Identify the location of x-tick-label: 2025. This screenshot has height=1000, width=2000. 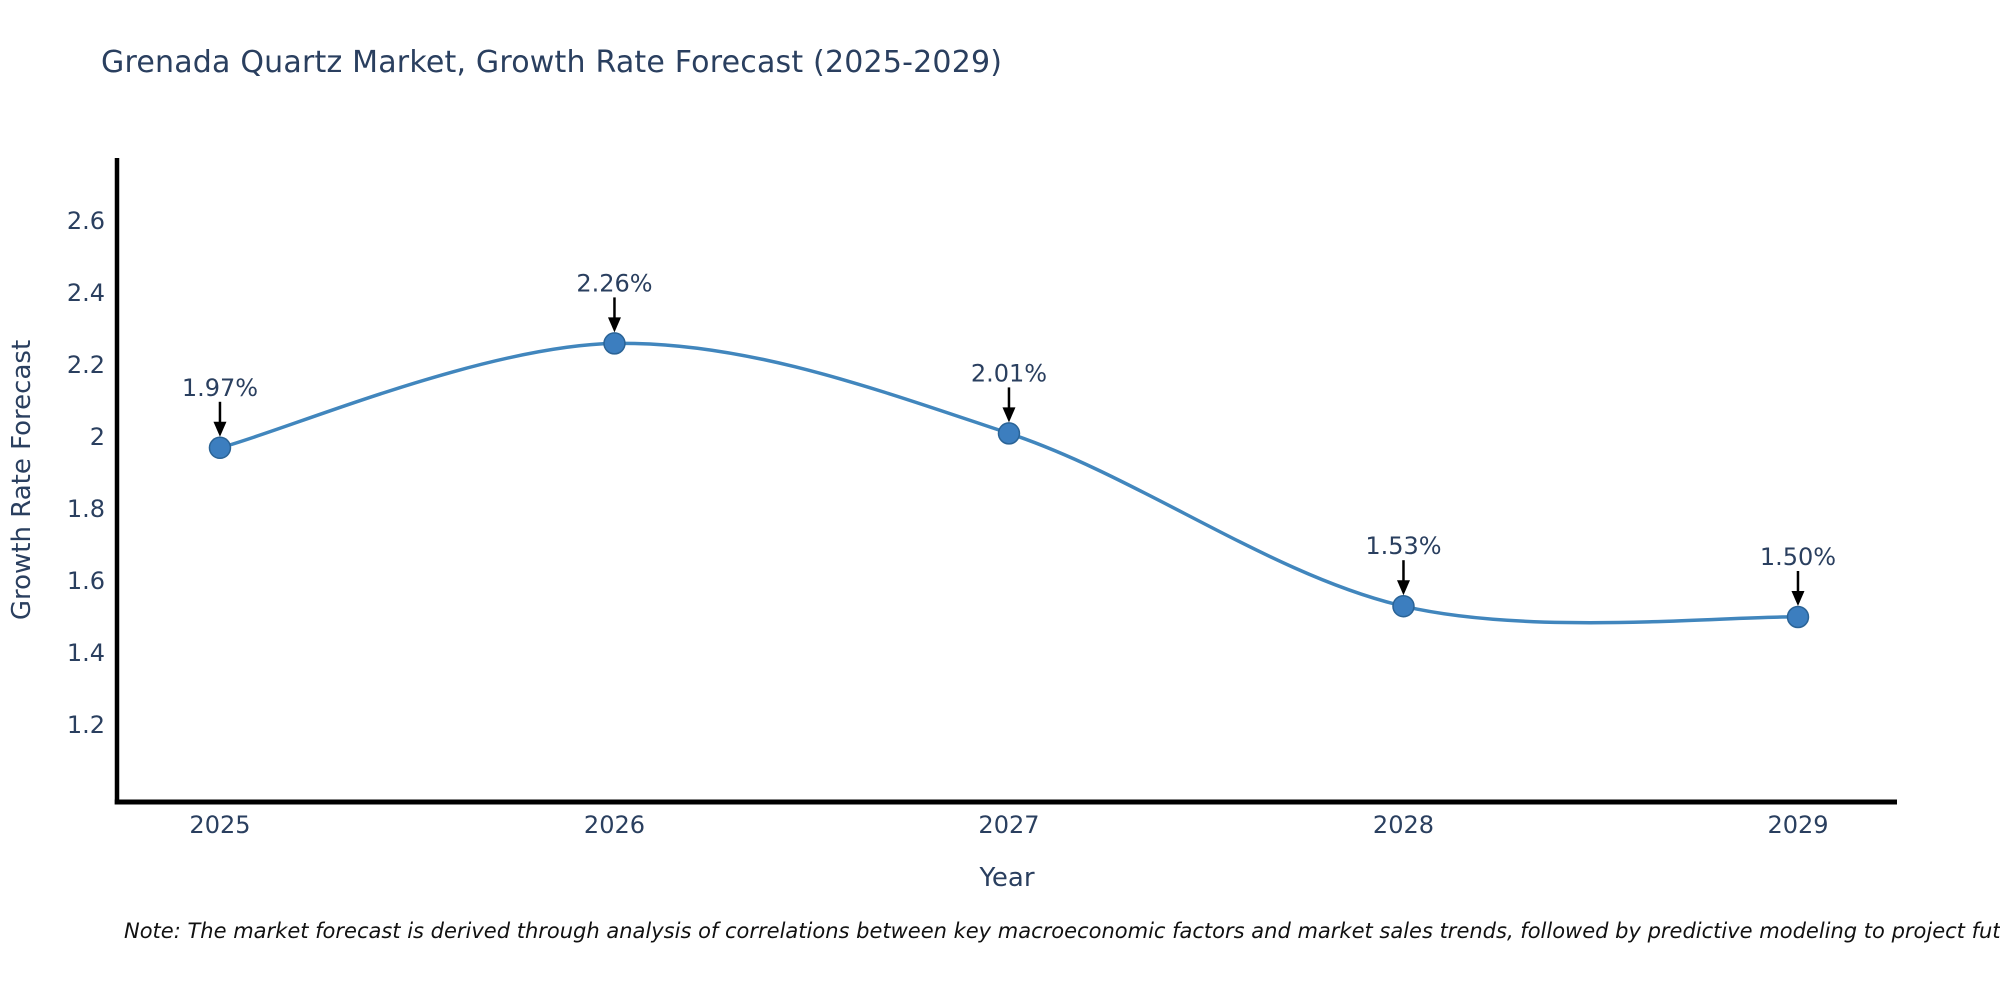
(219, 825).